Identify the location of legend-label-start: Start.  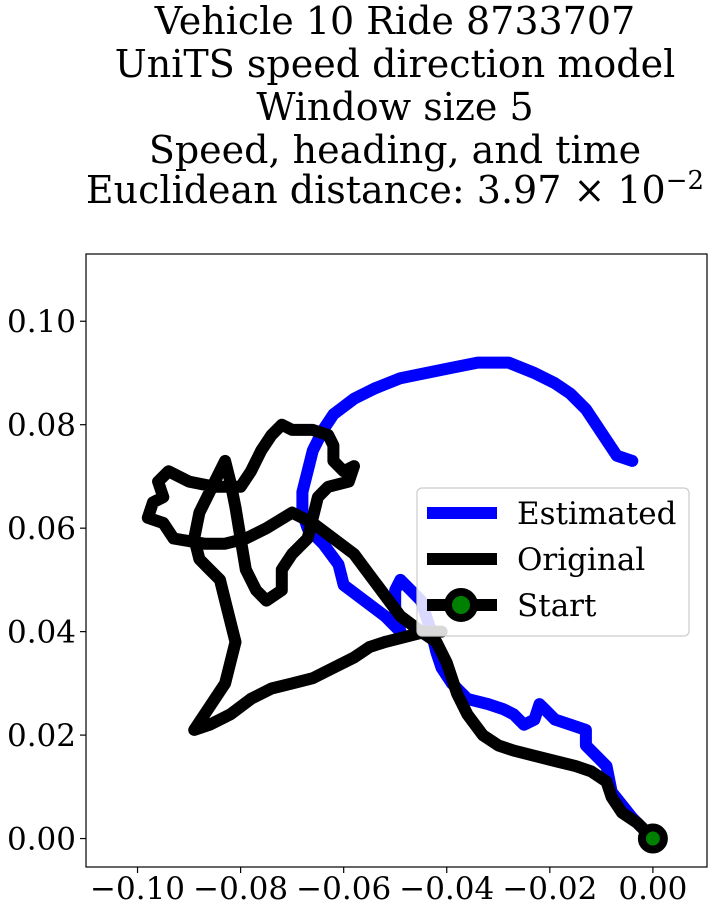
(557, 606).